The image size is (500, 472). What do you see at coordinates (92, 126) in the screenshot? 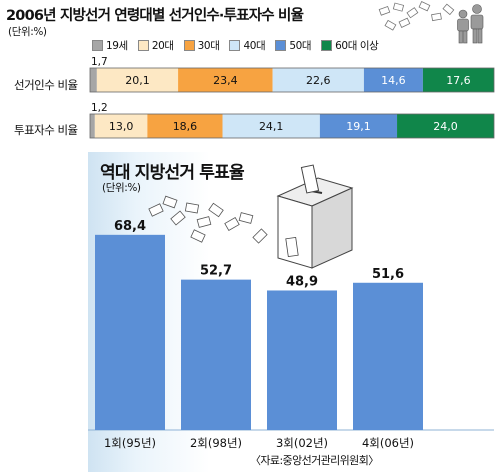
I see `stacked-segment-r1-s0` at bounding box center [92, 126].